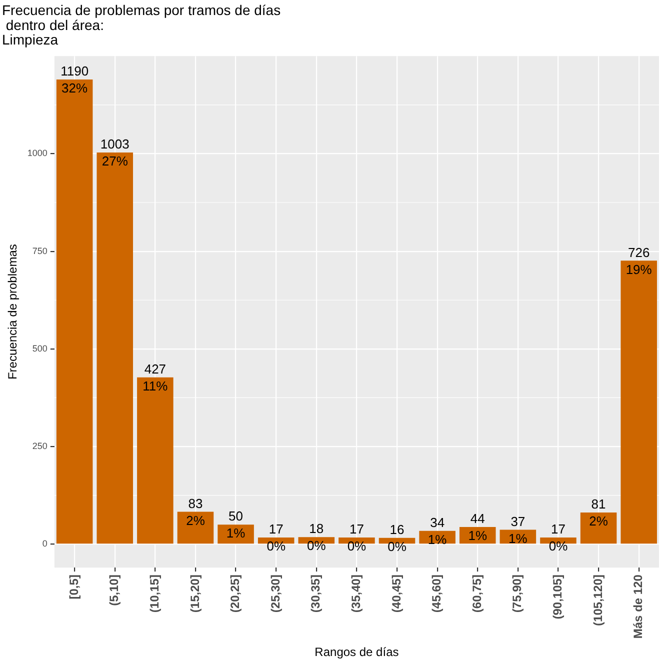  I want to click on data-label: 83, so click(195, 503).